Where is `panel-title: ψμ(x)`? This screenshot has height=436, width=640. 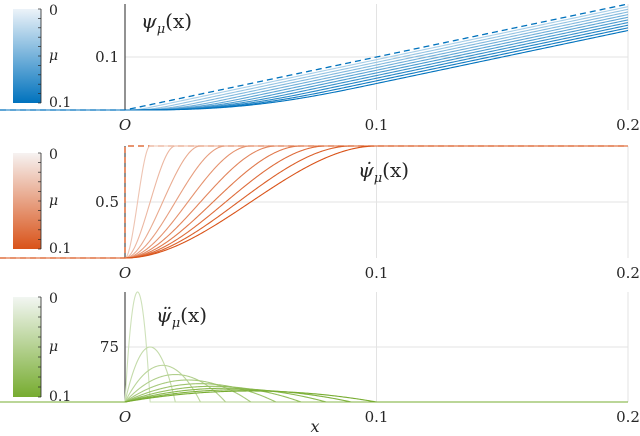
panel-title: ψμ(x) is located at coordinates (166, 23).